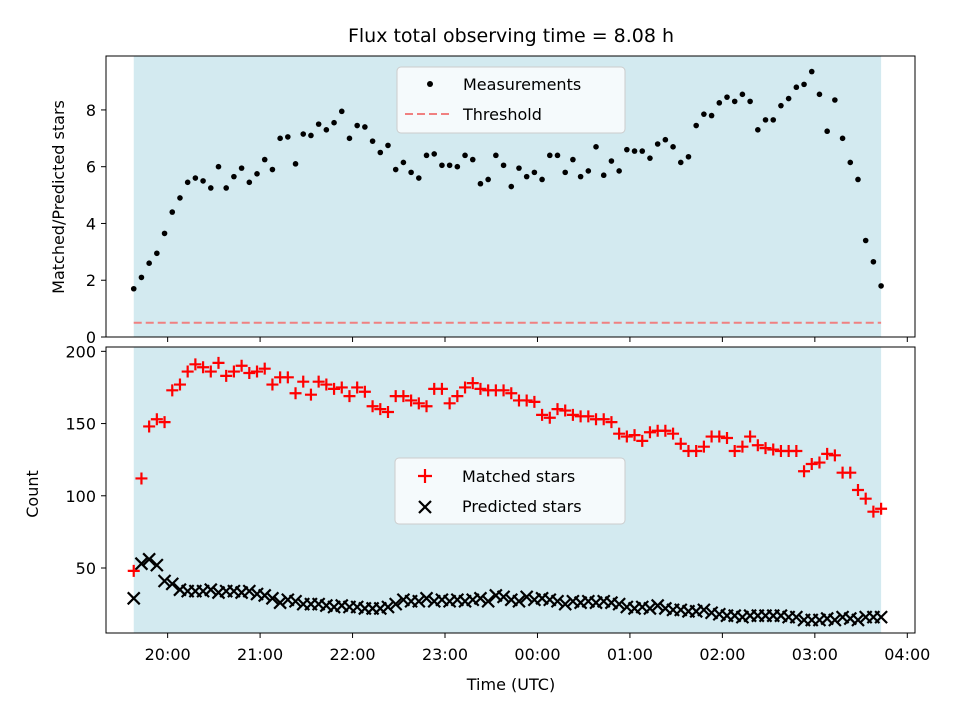  Describe the element at coordinates (80, 424) in the screenshot. I see `counts-y-tick-label: 150` at that location.